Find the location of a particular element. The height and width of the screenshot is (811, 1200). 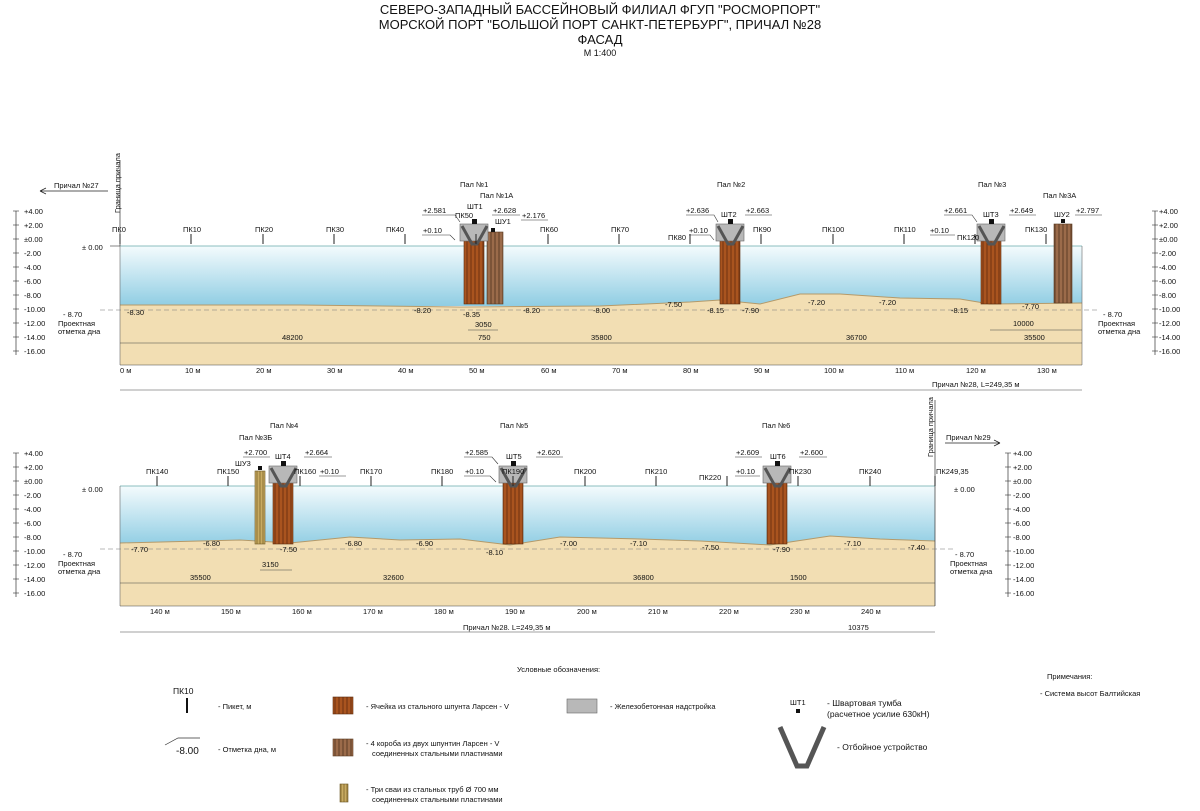

concrete-swatch is located at coordinates (582, 706).